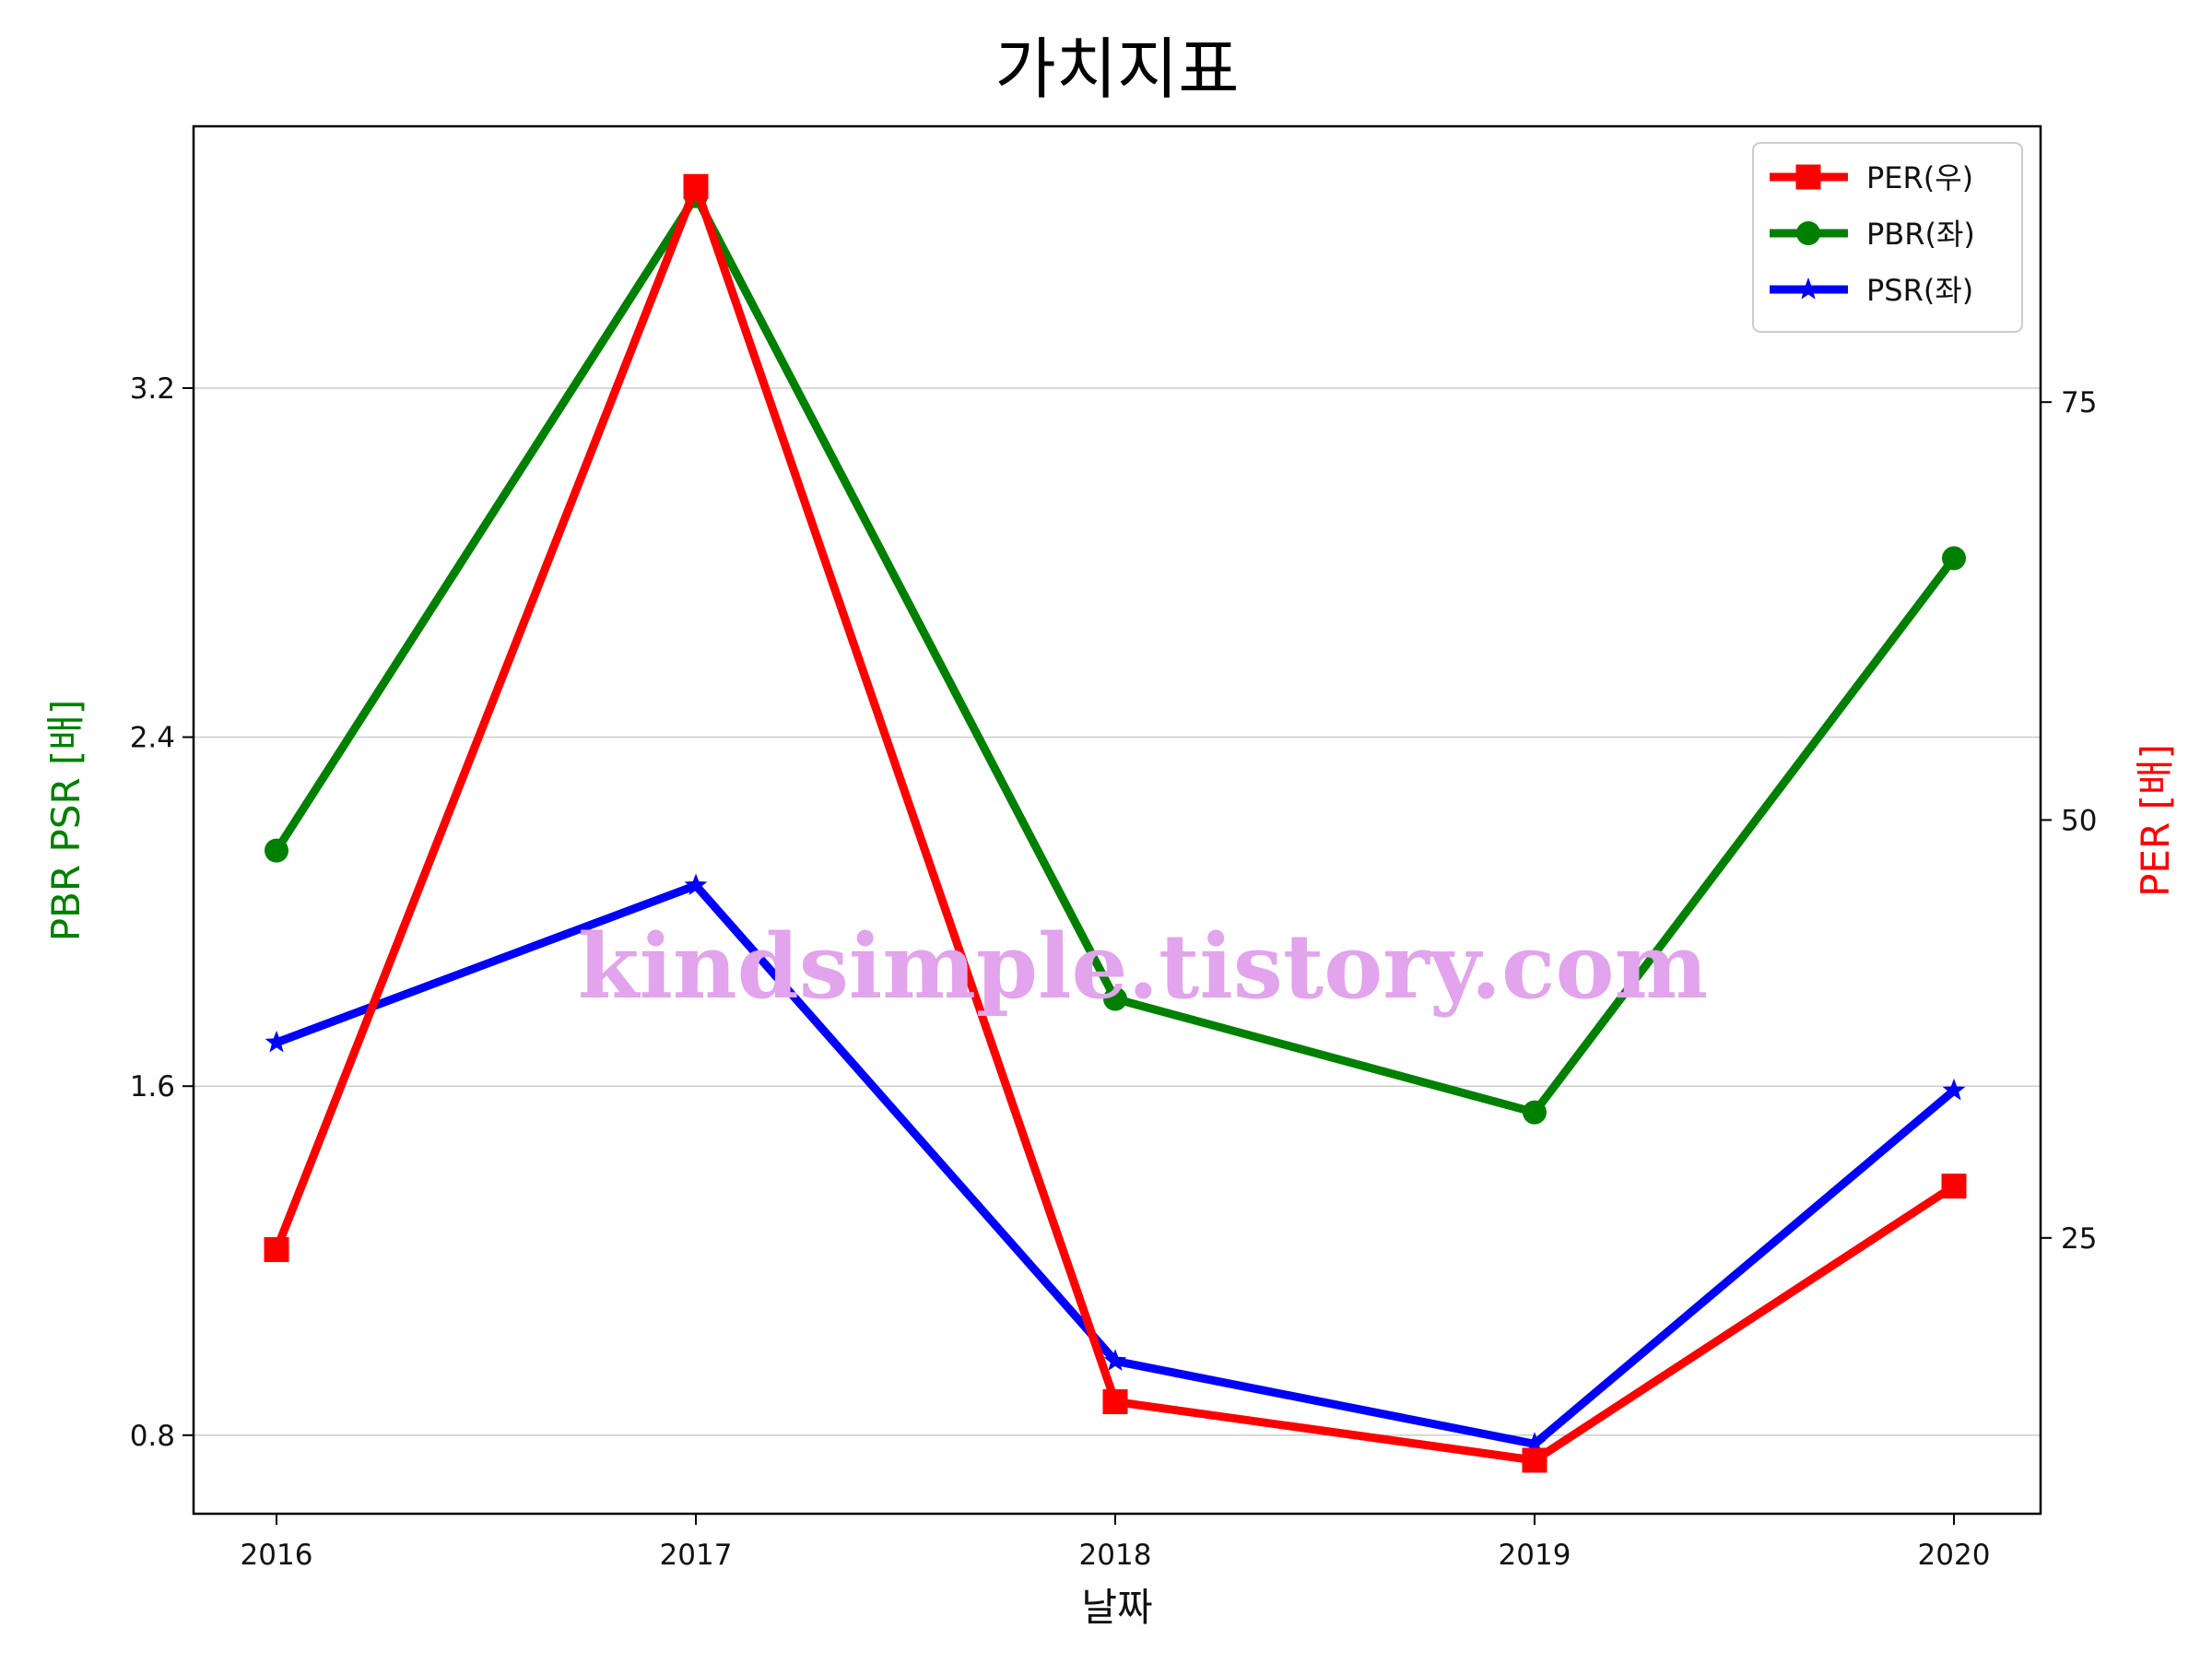  I want to click on left-y-tick-label: 2.4, so click(152, 738).